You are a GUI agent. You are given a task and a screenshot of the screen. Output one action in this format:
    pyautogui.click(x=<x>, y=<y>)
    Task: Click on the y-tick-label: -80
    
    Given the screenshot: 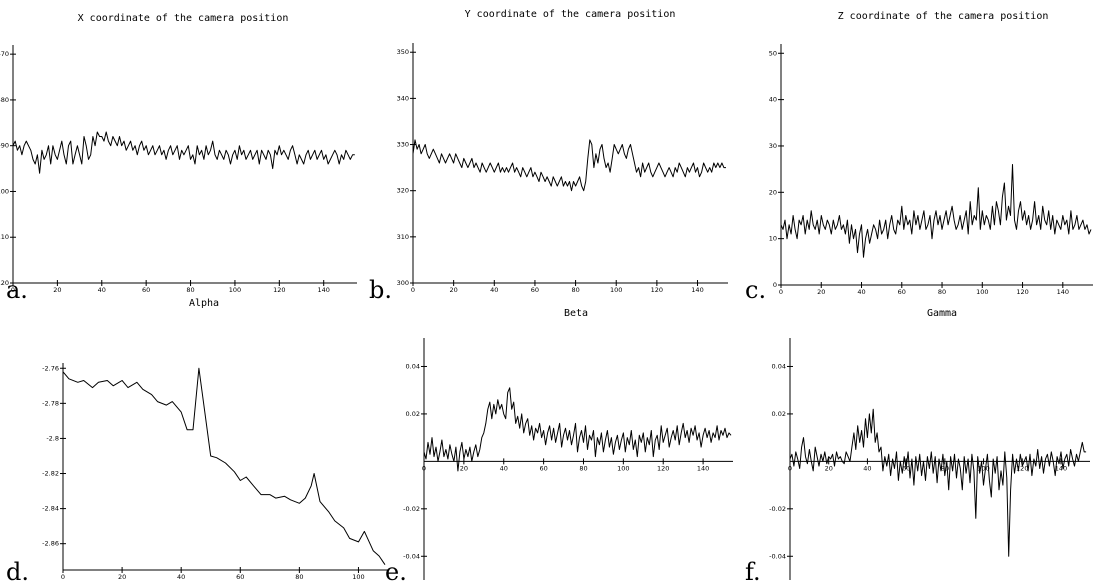 What is the action you would take?
    pyautogui.click(x=4, y=100)
    